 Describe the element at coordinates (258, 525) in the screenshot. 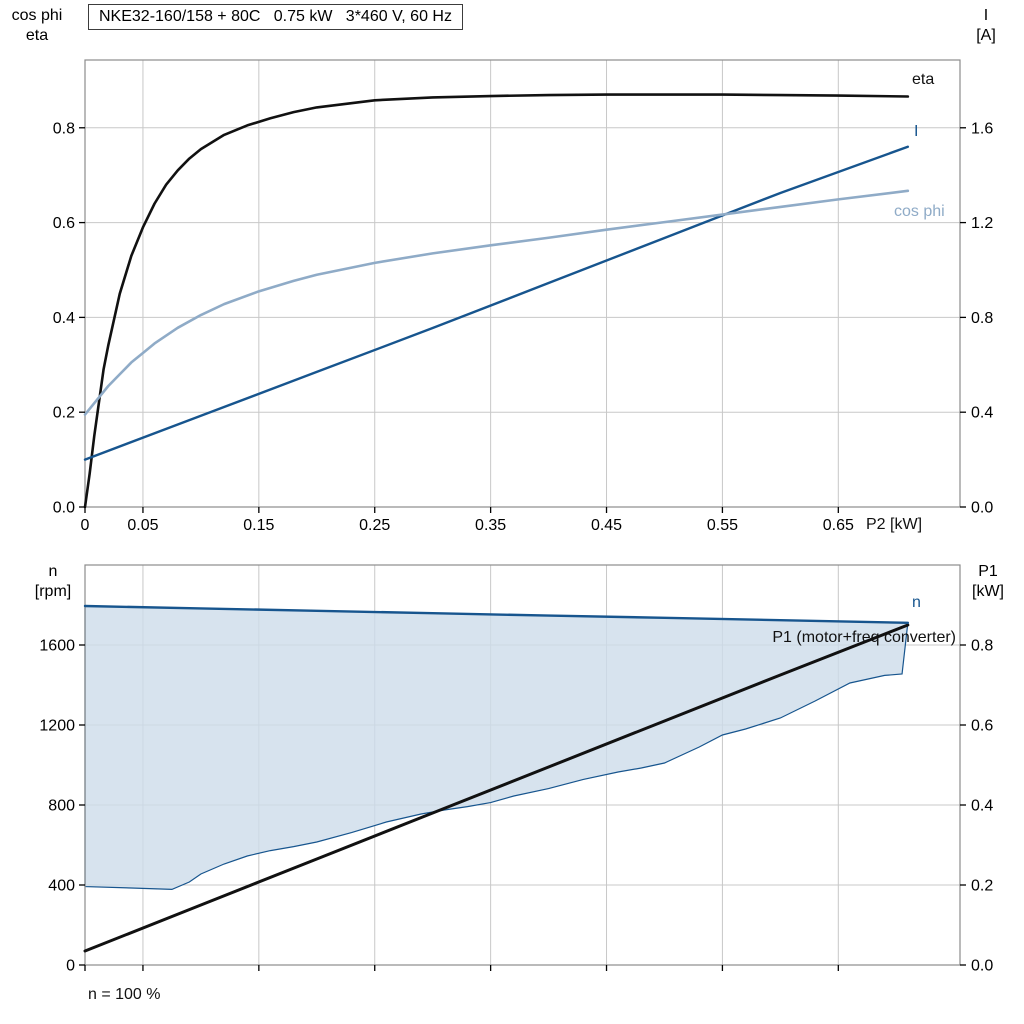

I see `x-axis-tick-label: 0.15` at that location.